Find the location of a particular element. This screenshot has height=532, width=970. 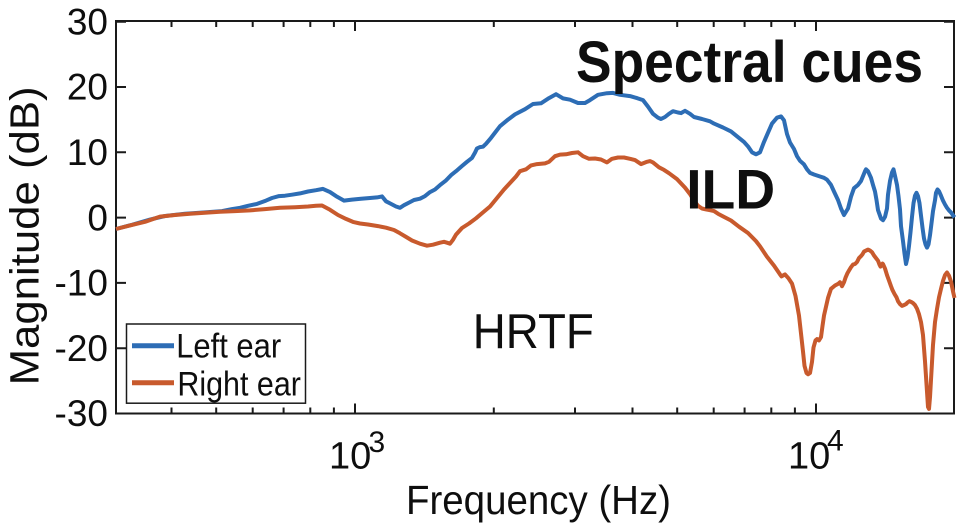

svg-text: 0 is located at coordinates (97, 217).